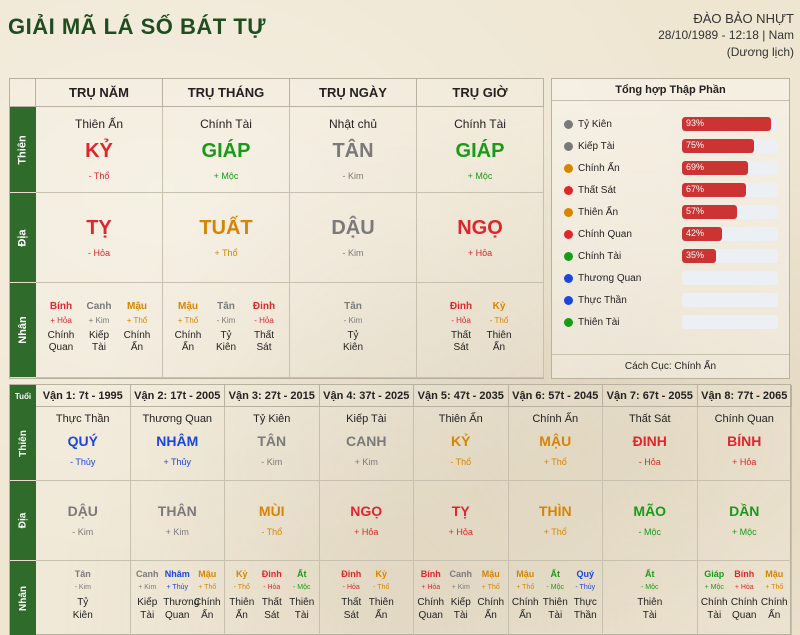 The height and width of the screenshot is (635, 800). Describe the element at coordinates (381, 587) in the screenshot. I see `luck-hidden-stem-element: - Thổ` at that location.